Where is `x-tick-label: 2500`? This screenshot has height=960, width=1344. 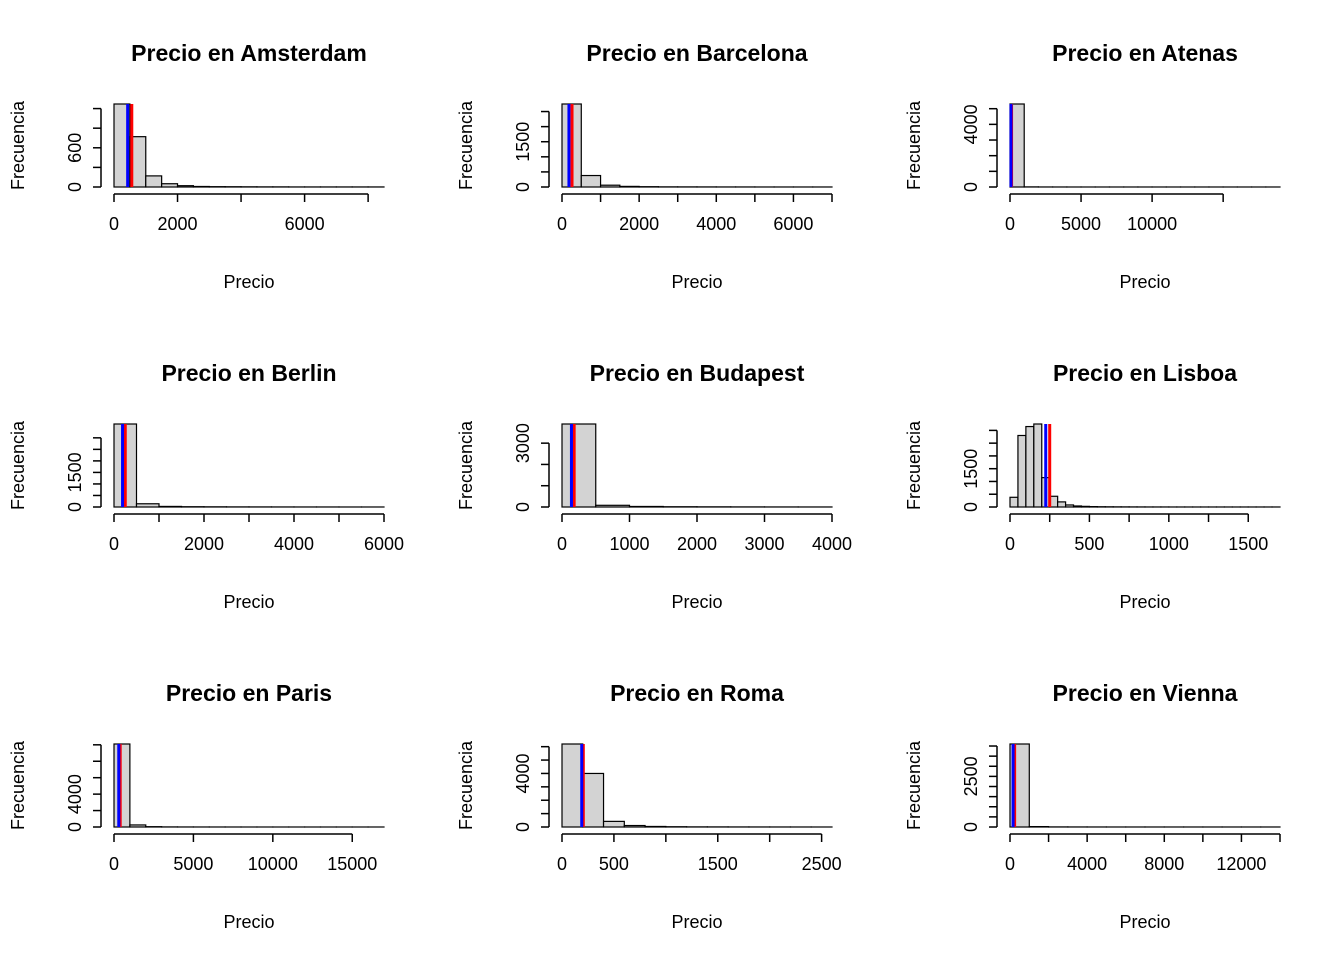 x-tick-label: 2500 is located at coordinates (822, 864).